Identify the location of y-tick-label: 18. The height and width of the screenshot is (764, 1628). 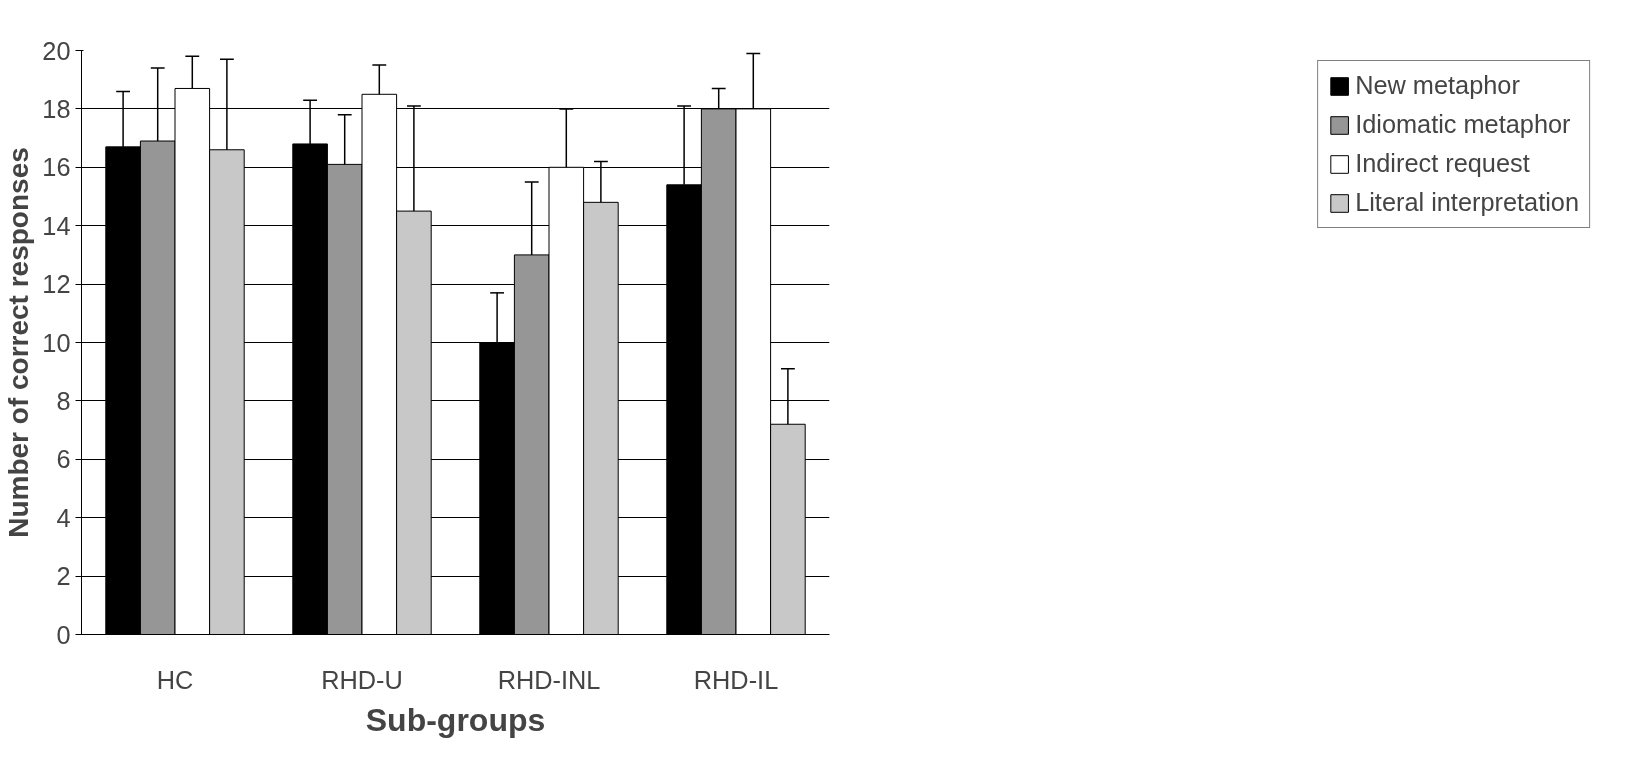
(56, 108).